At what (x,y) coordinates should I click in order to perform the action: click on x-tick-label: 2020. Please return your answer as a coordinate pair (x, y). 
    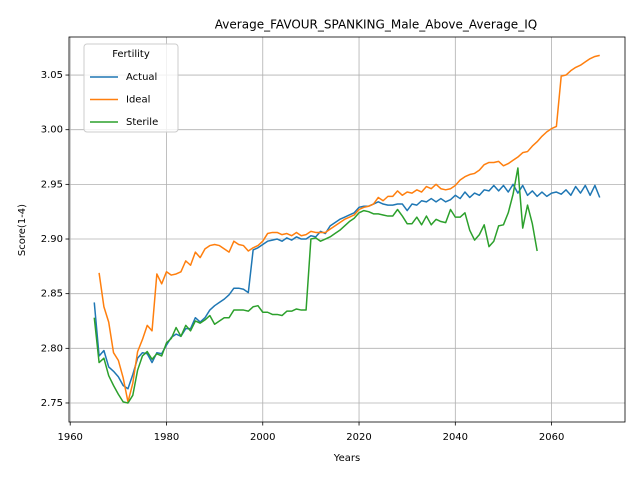
    Looking at the image, I should click on (358, 437).